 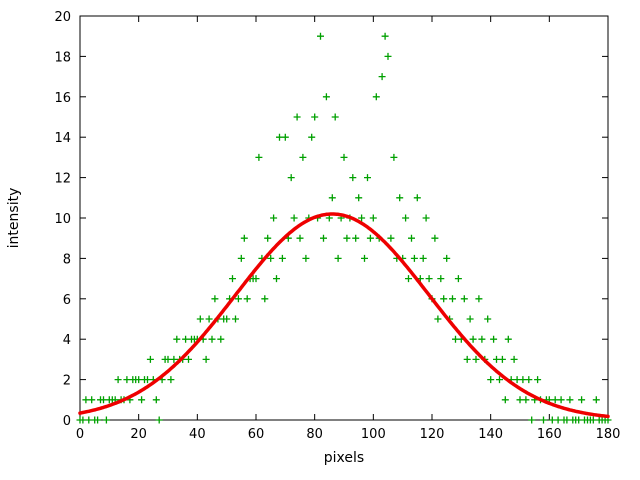 I want to click on y-tick-label: 10, so click(x=62, y=219).